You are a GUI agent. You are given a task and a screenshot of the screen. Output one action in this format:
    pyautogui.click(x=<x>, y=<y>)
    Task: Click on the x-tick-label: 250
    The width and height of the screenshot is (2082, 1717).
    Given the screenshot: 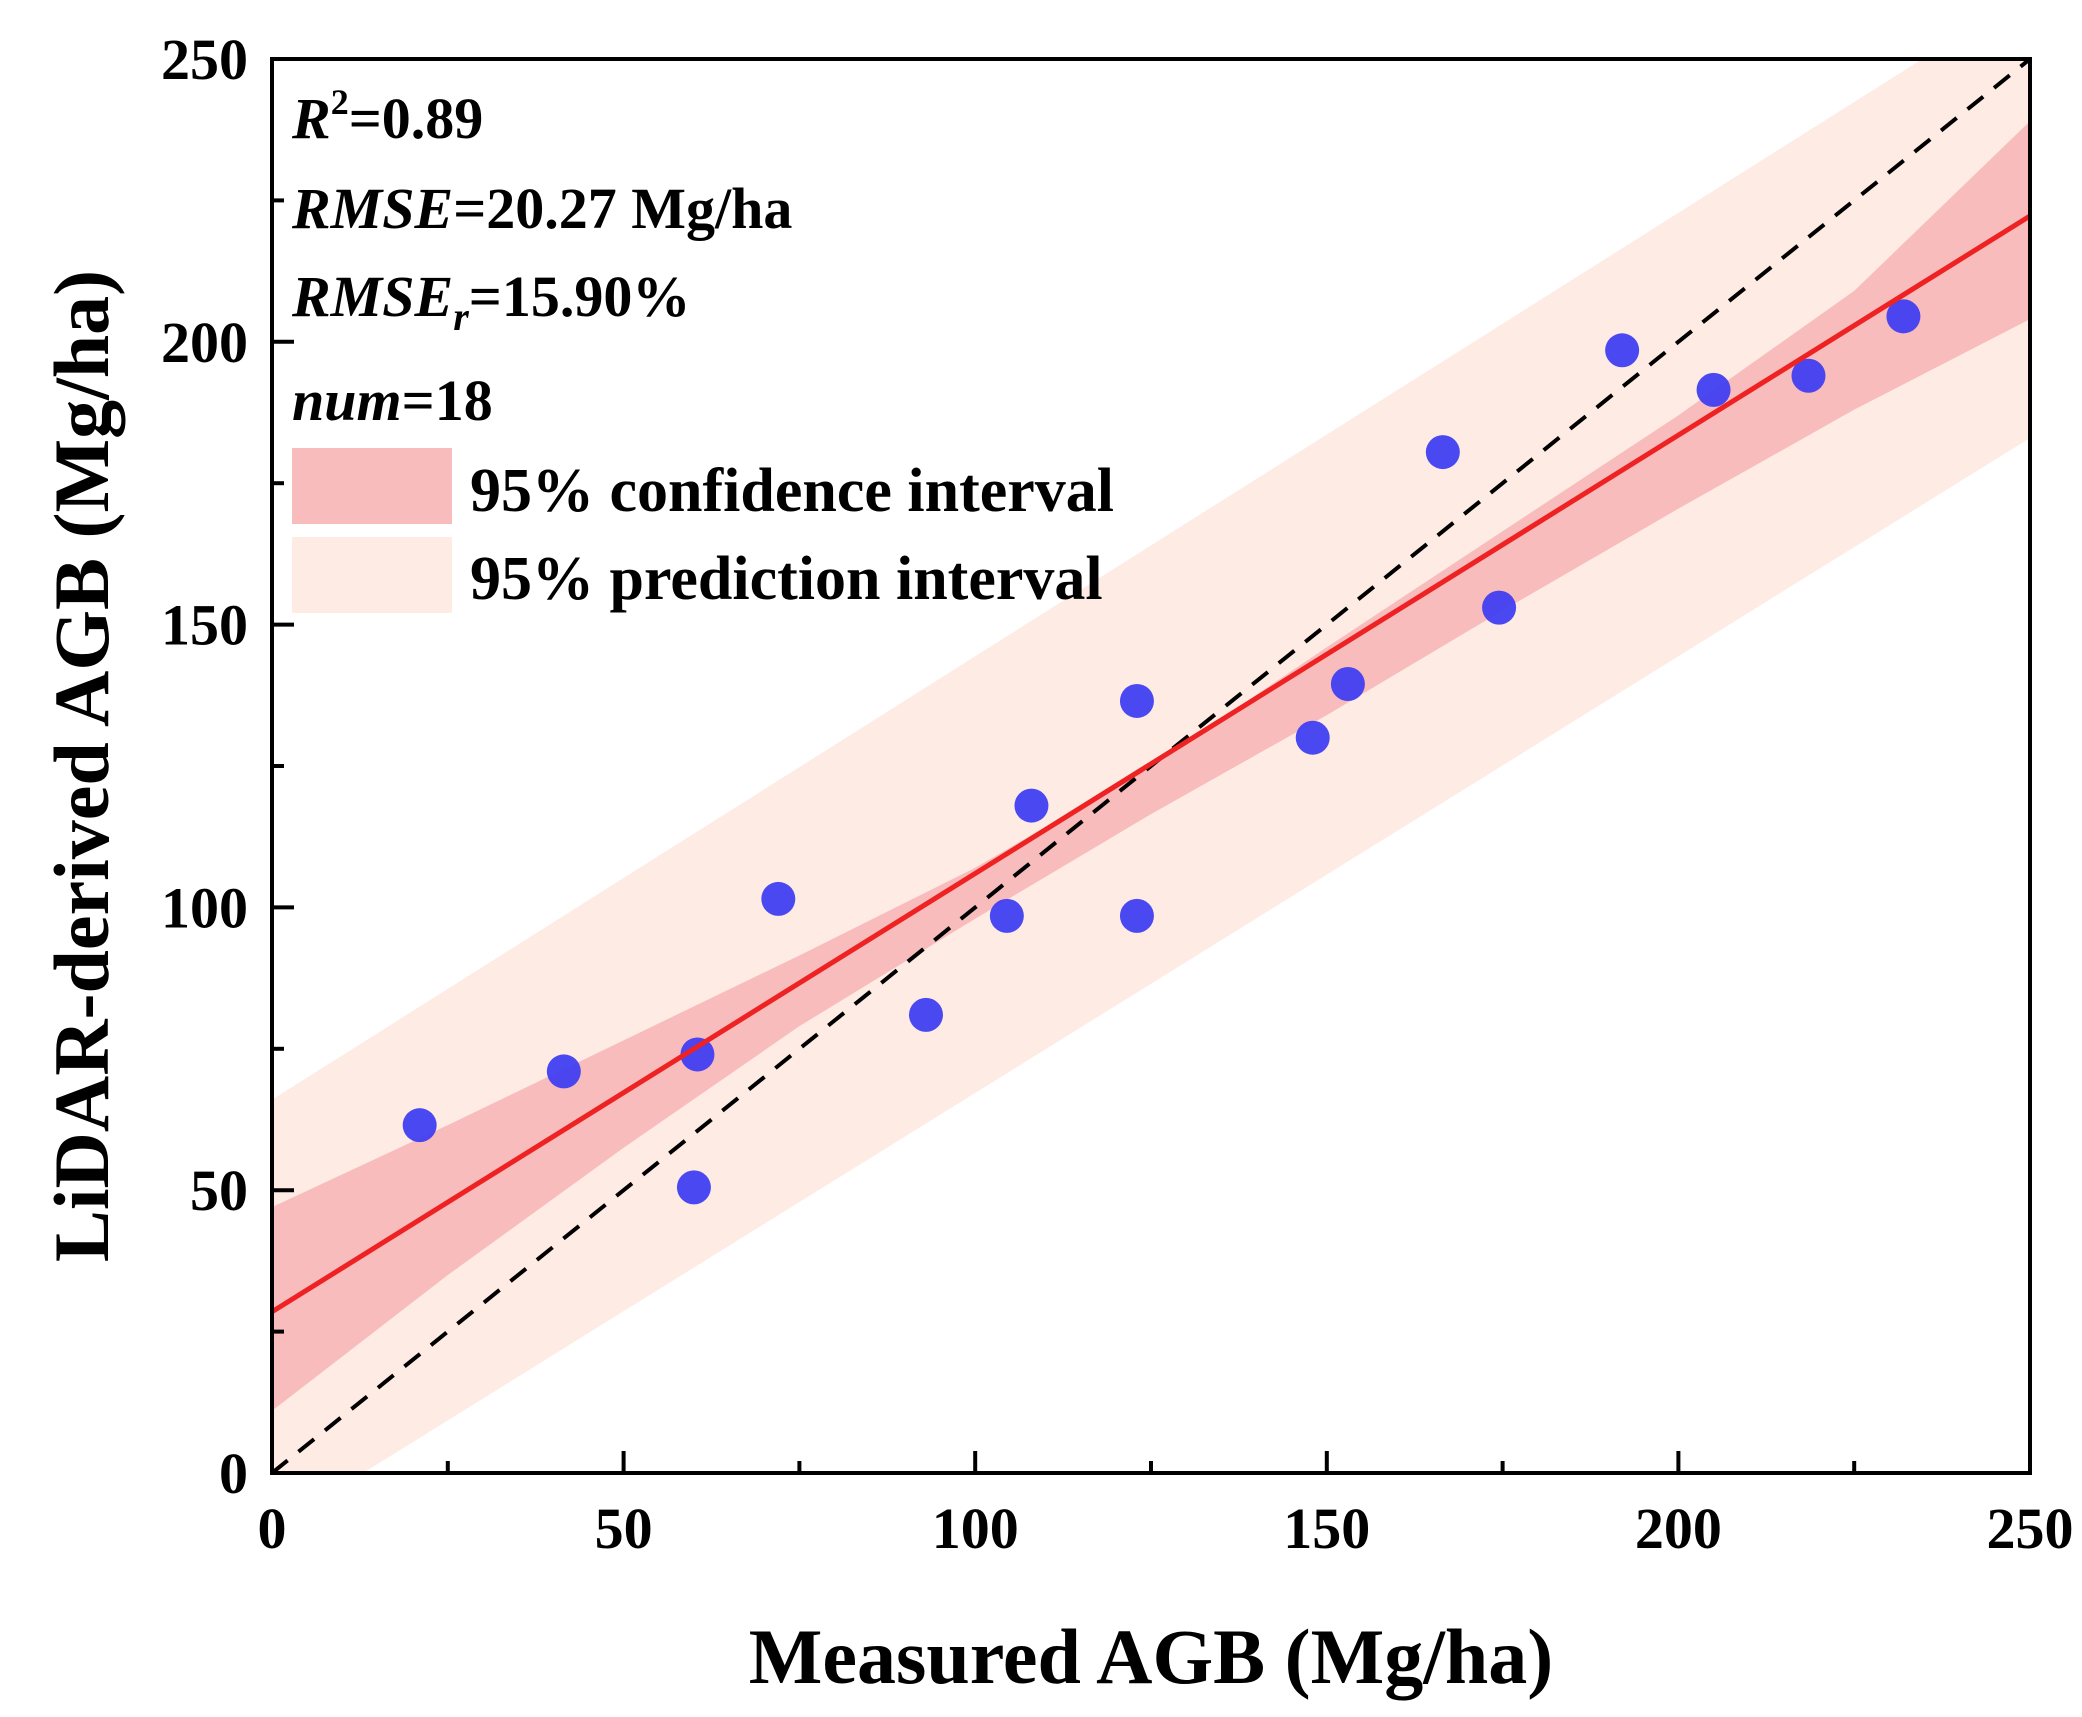 What is the action you would take?
    pyautogui.click(x=2030, y=1528)
    